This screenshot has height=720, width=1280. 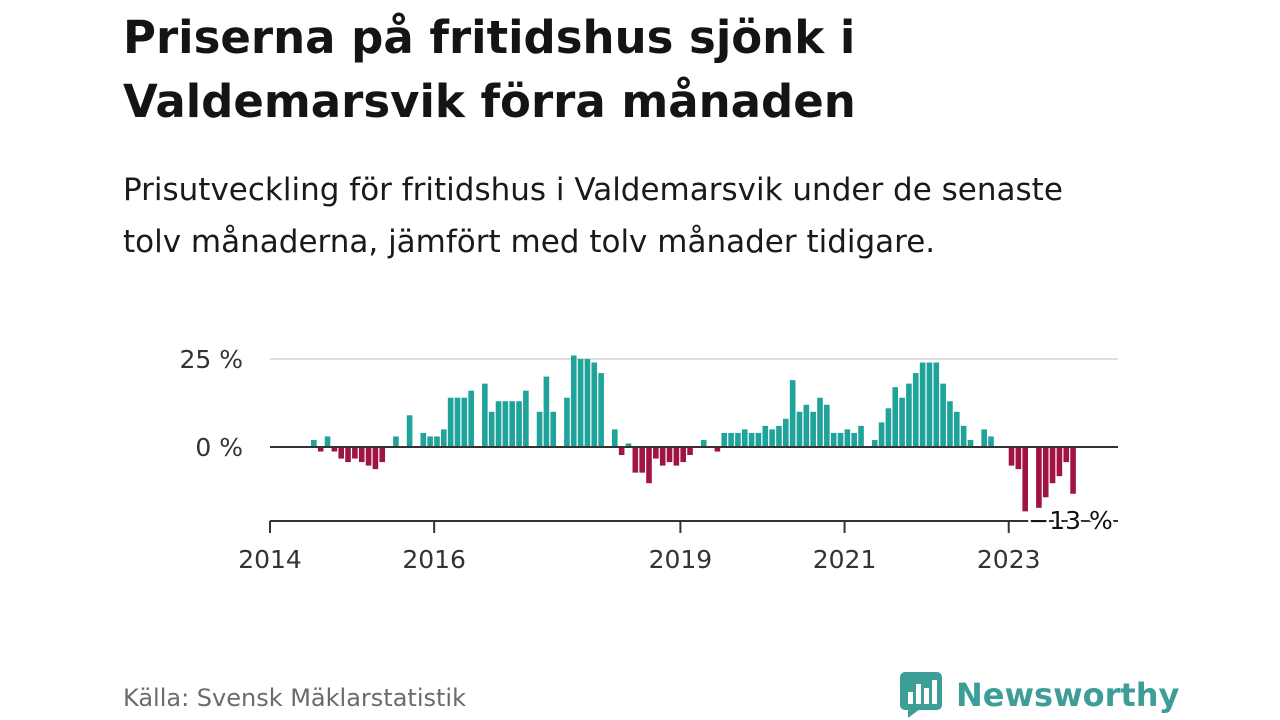 What do you see at coordinates (693, 526) in the screenshot?
I see `axis-layer` at bounding box center [693, 526].